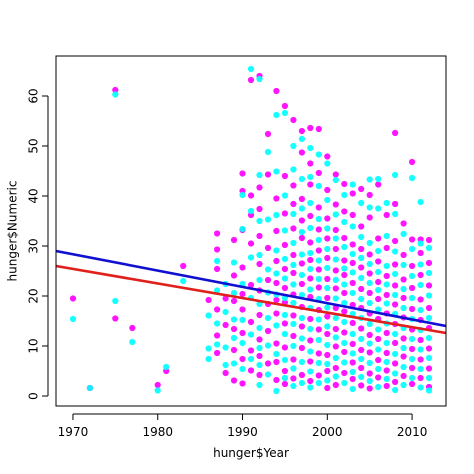 The image size is (474, 474). Describe the element at coordinates (34, 295) in the screenshot. I see `y-tick-label: 20` at that location.